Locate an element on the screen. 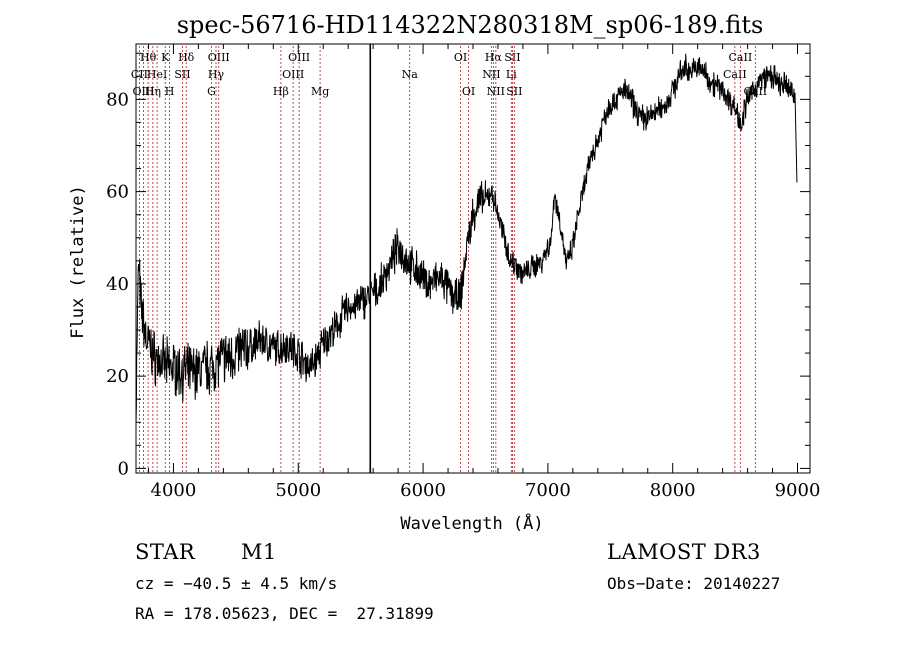  line-label-4: HeI is located at coordinates (157, 74).